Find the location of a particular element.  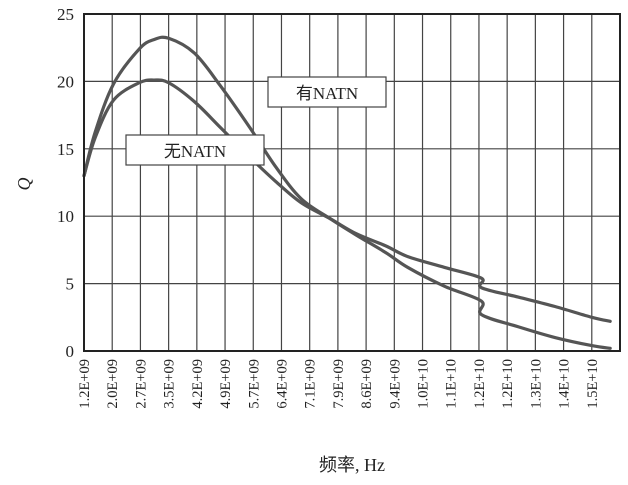

x-tick-label: 9.4E+09 is located at coordinates (395, 384).